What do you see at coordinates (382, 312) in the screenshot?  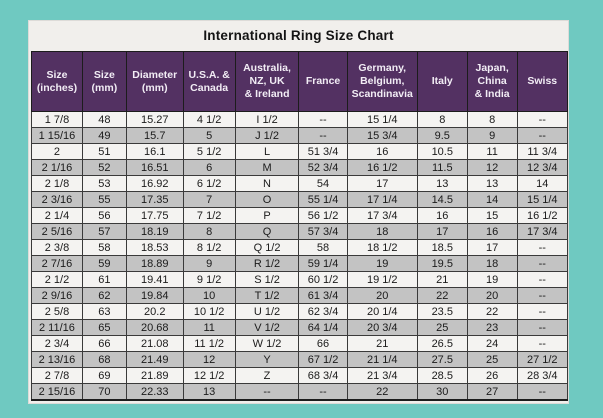 I see `table-cell: 20 1/4` at bounding box center [382, 312].